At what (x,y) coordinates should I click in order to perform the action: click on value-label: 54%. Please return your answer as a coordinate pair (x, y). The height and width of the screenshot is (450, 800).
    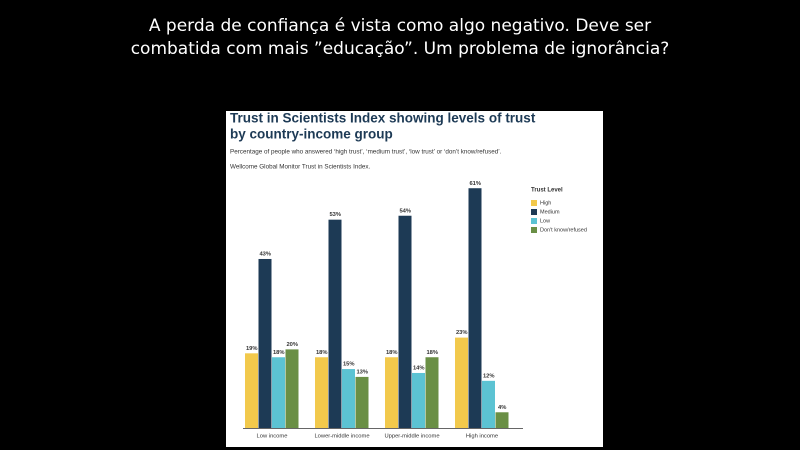
    Looking at the image, I should click on (405, 211).